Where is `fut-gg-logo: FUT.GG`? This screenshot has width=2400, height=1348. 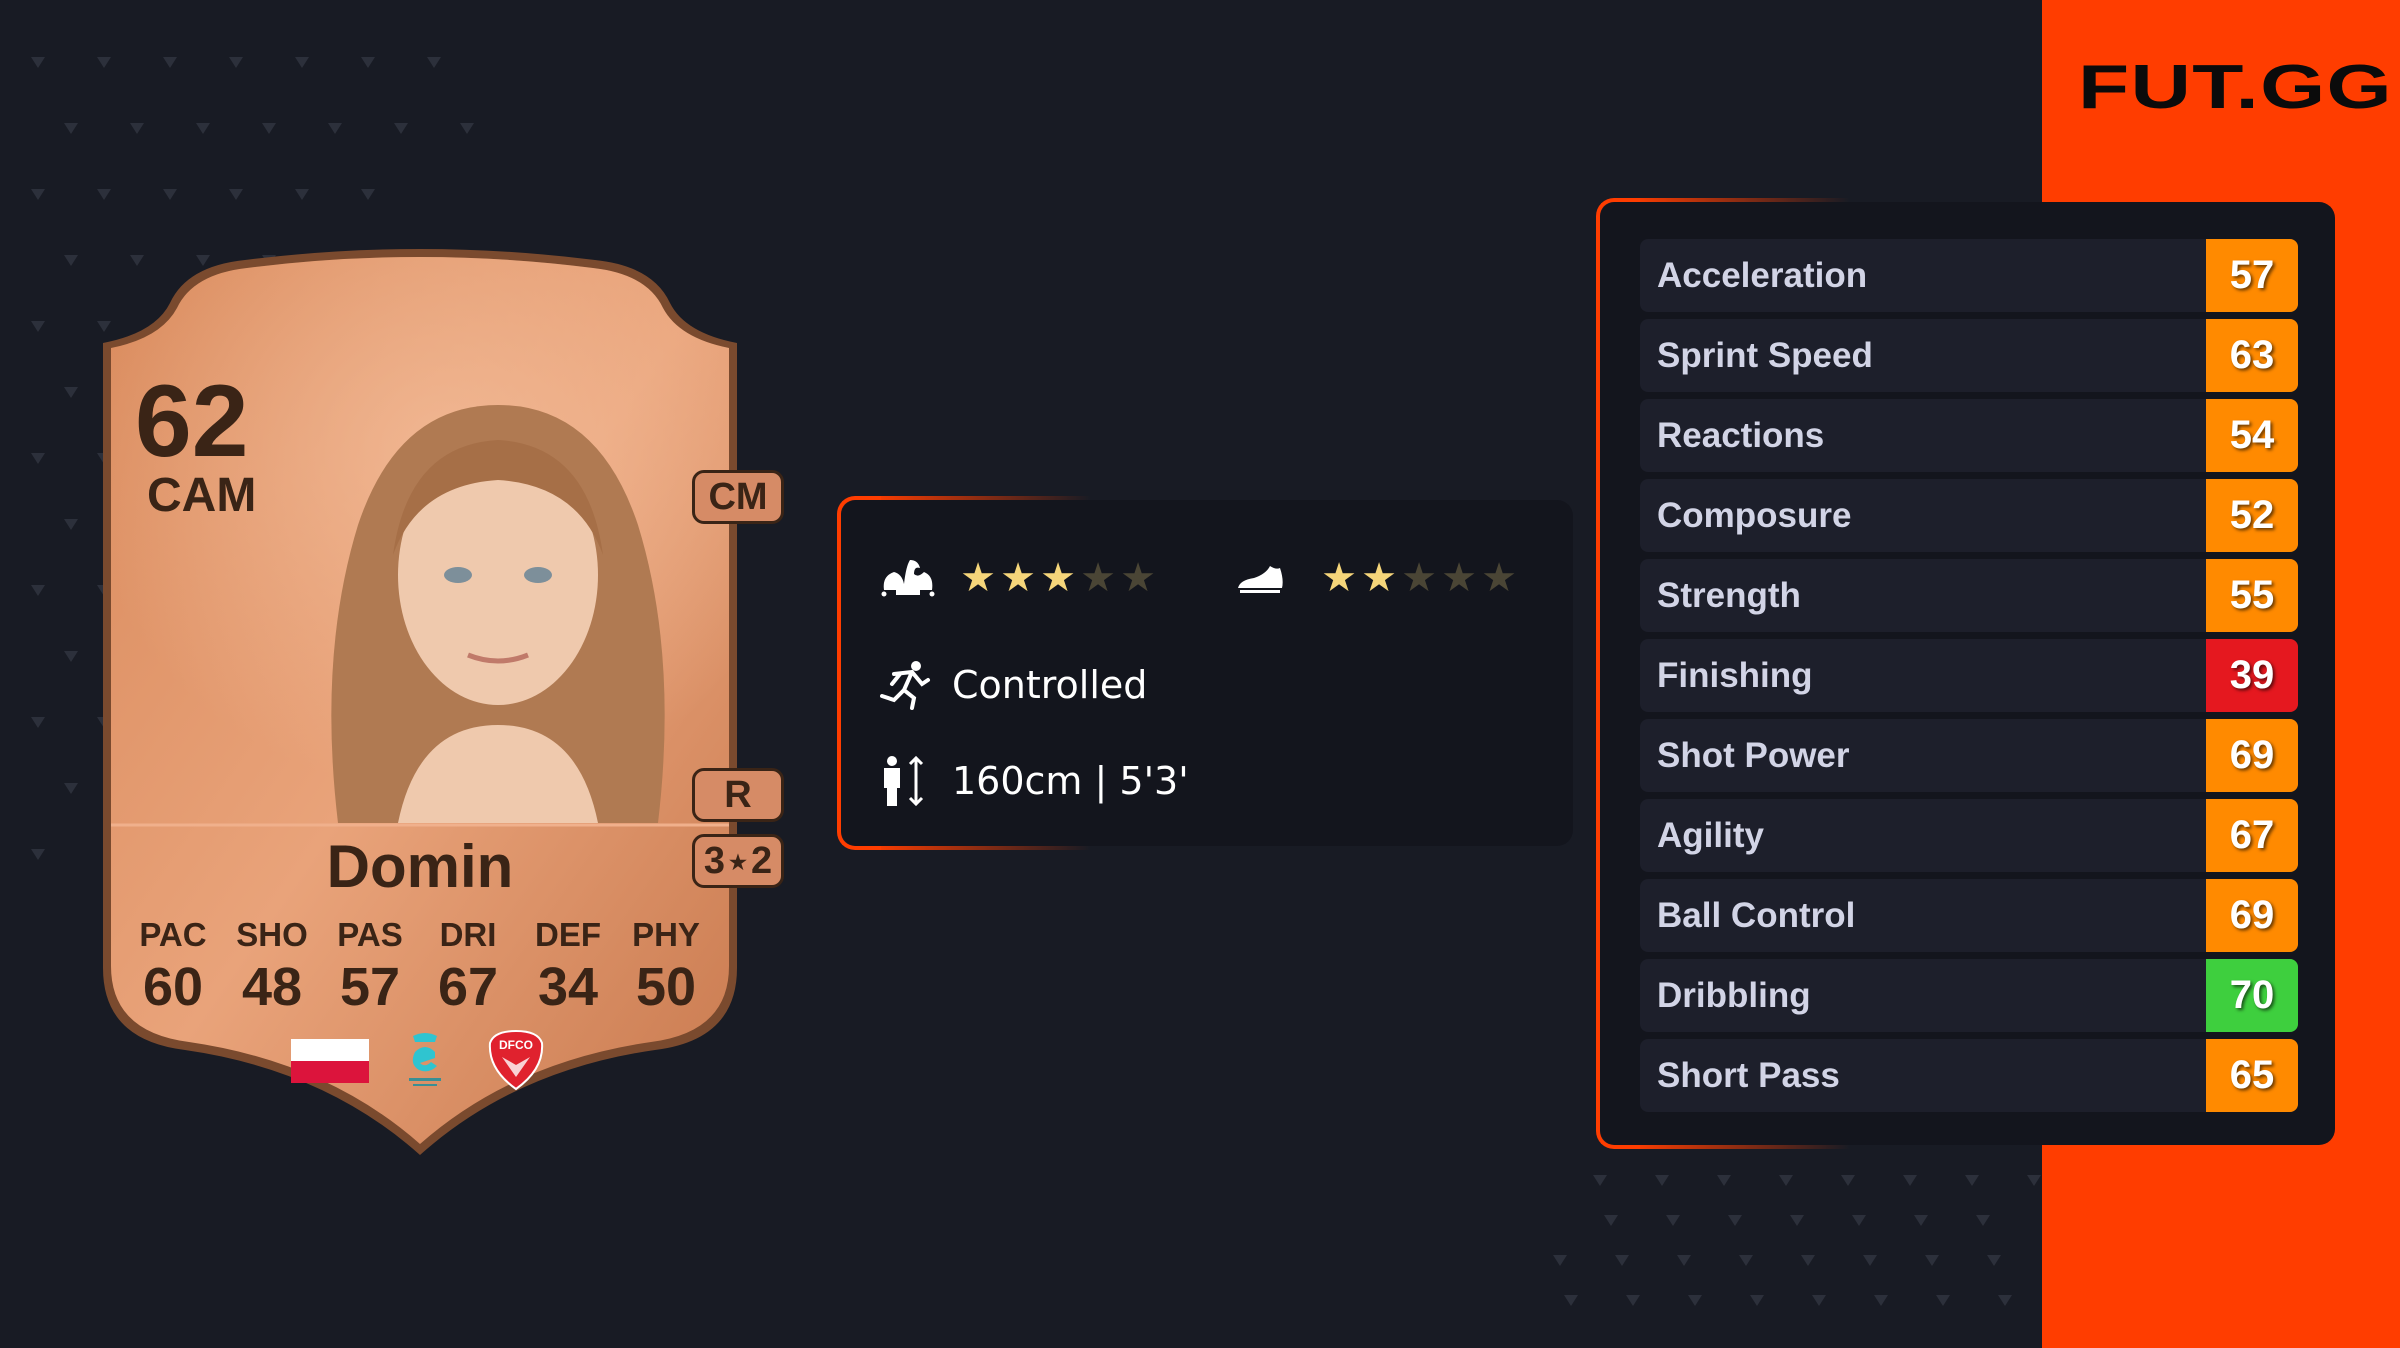 fut-gg-logo: FUT.GG is located at coordinates (2235, 87).